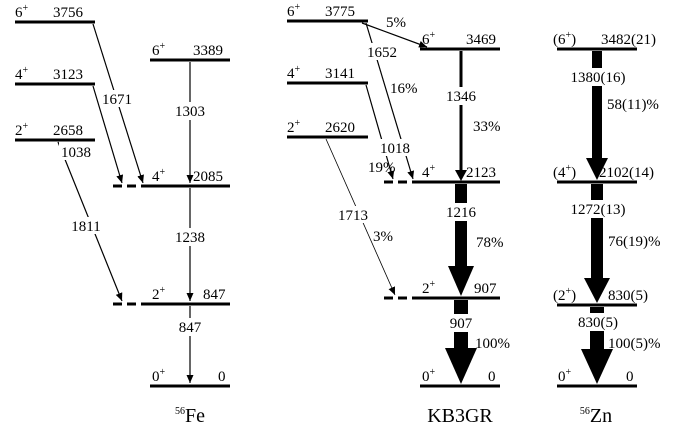 The image size is (692, 434). I want to click on level-label: 6+ 3775, so click(321, 11).